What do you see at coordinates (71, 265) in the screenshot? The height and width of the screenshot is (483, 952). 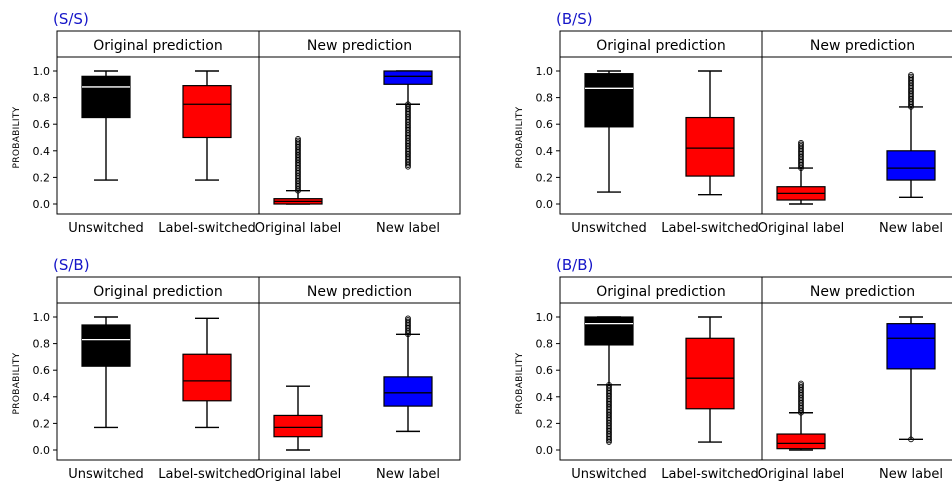 I see `panel-title: (S/B)` at bounding box center [71, 265].